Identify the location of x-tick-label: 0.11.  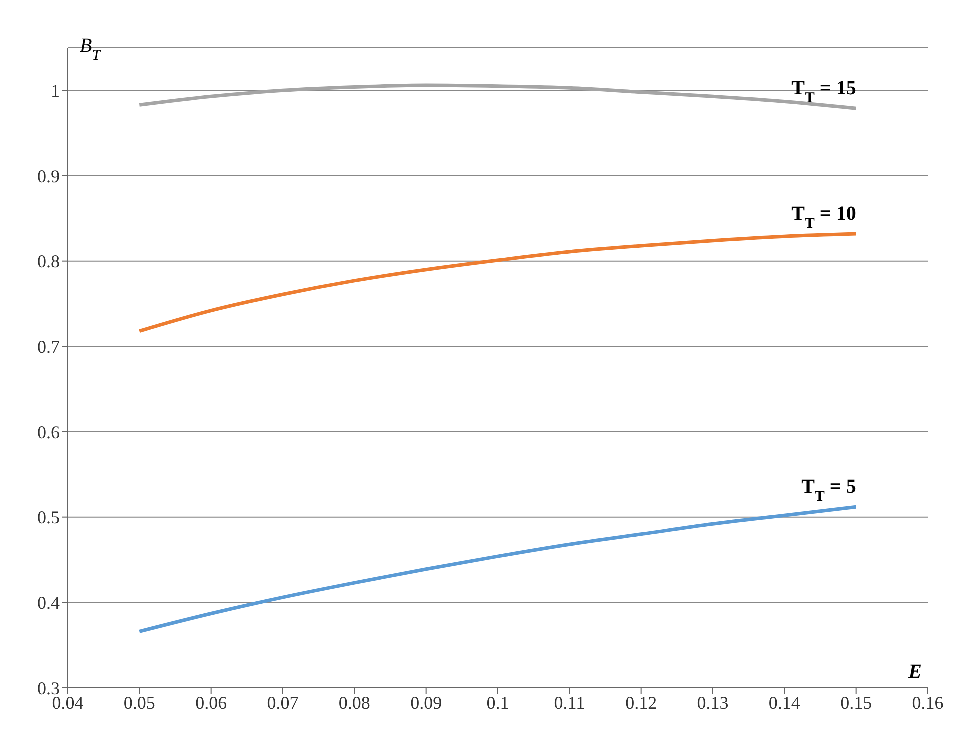
(570, 702).